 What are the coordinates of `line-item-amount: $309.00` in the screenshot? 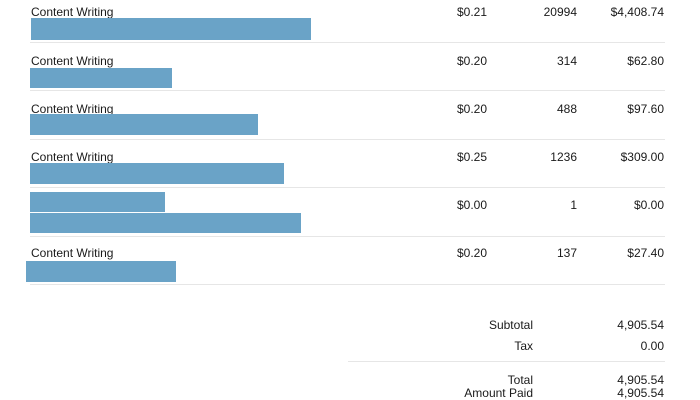 It's located at (642, 157).